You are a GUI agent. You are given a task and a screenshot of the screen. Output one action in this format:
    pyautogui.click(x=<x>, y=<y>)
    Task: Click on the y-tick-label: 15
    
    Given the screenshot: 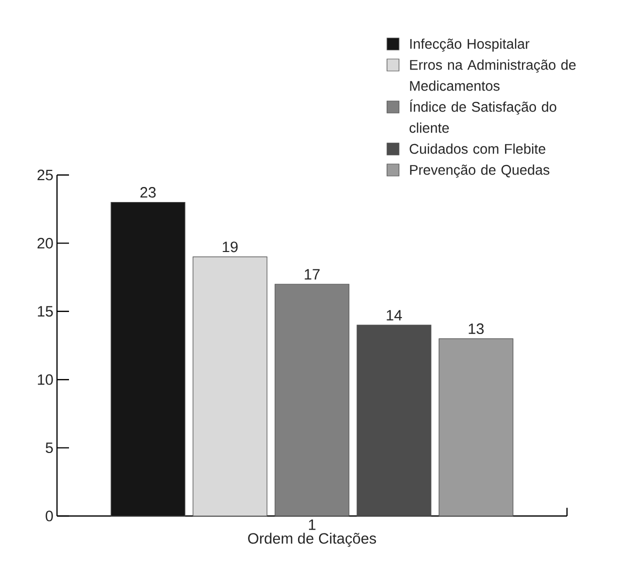 What is the action you would take?
    pyautogui.click(x=45, y=311)
    